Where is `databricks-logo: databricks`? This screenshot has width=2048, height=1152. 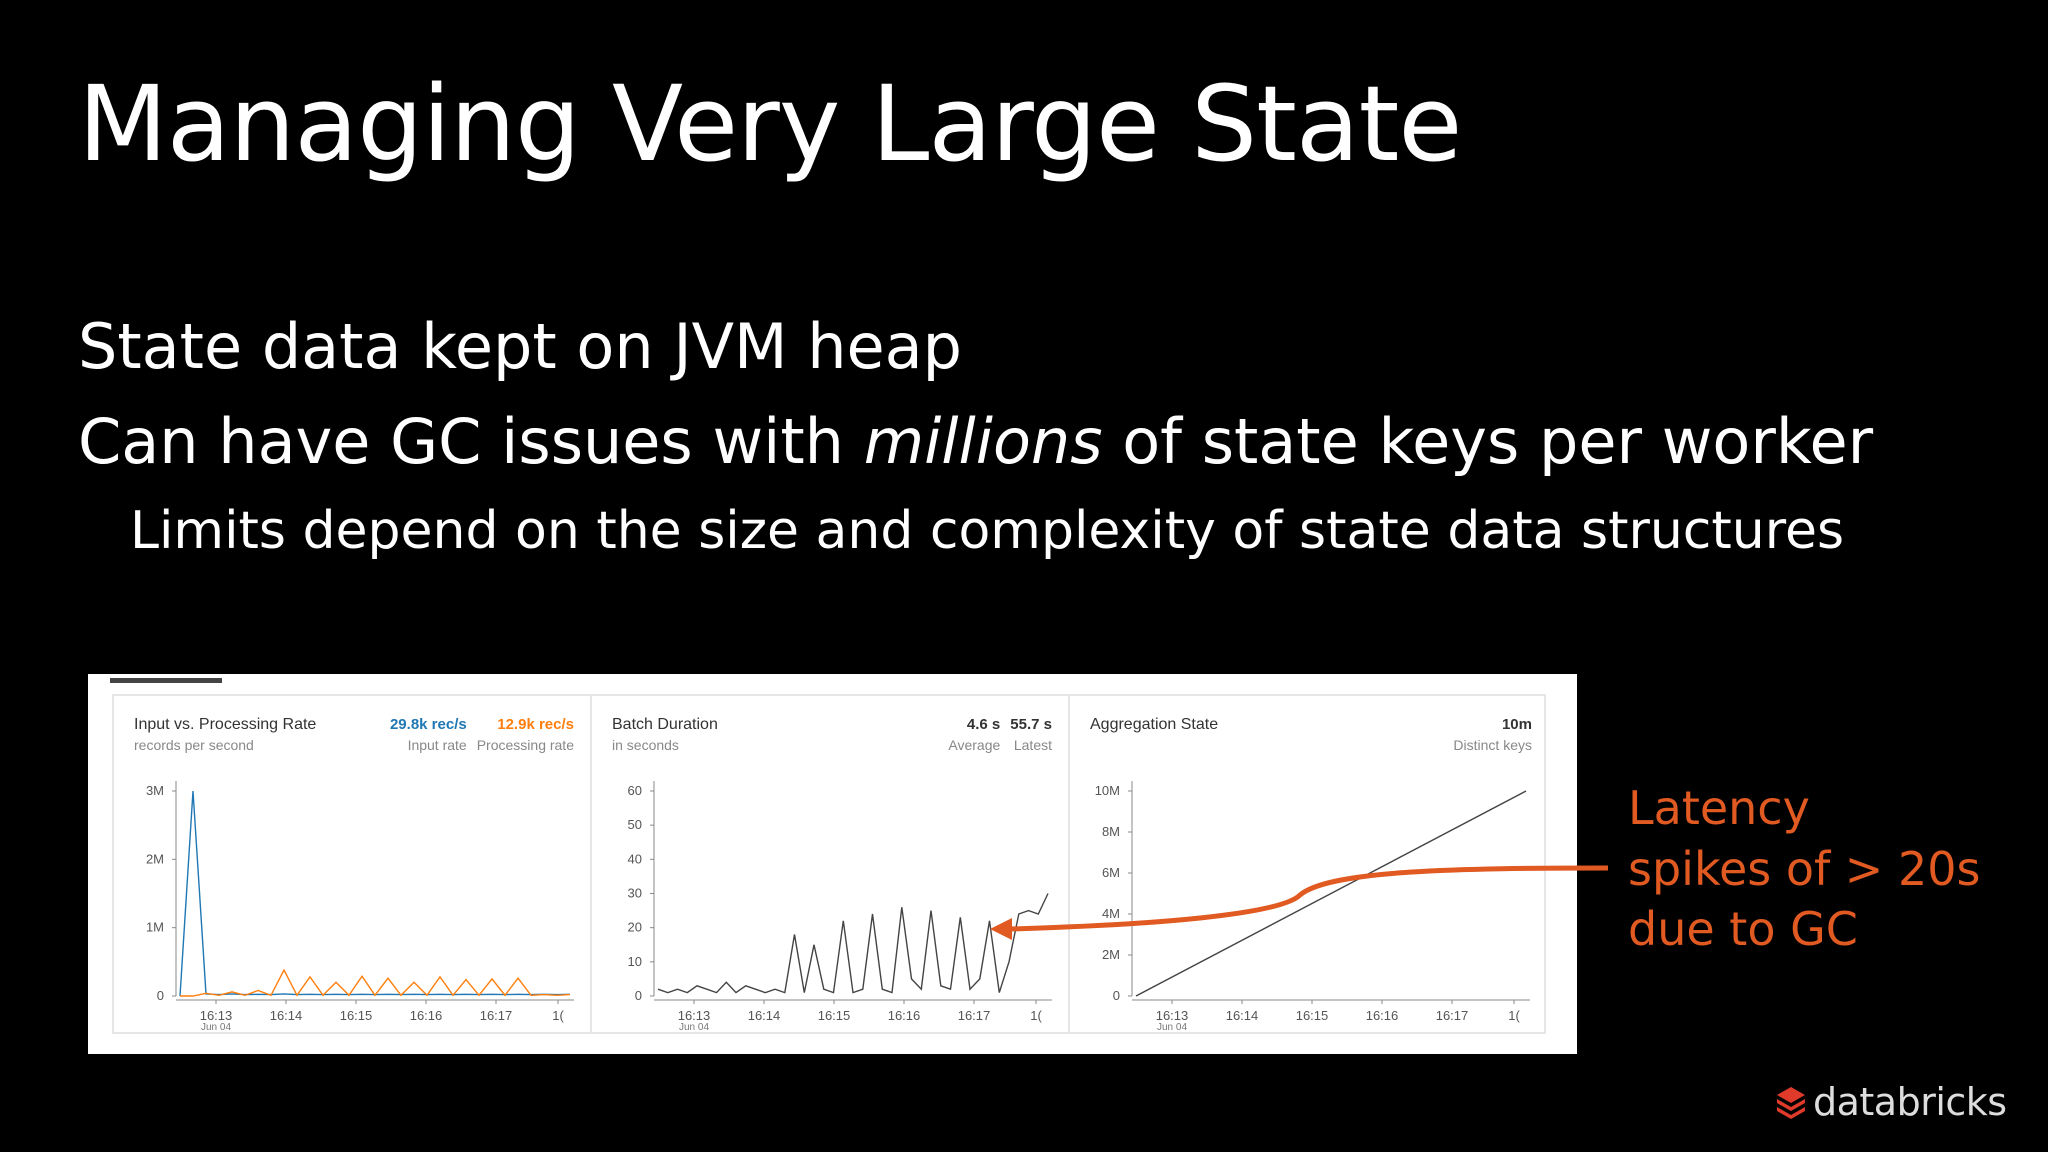 databricks-logo: databricks is located at coordinates (1891, 1102).